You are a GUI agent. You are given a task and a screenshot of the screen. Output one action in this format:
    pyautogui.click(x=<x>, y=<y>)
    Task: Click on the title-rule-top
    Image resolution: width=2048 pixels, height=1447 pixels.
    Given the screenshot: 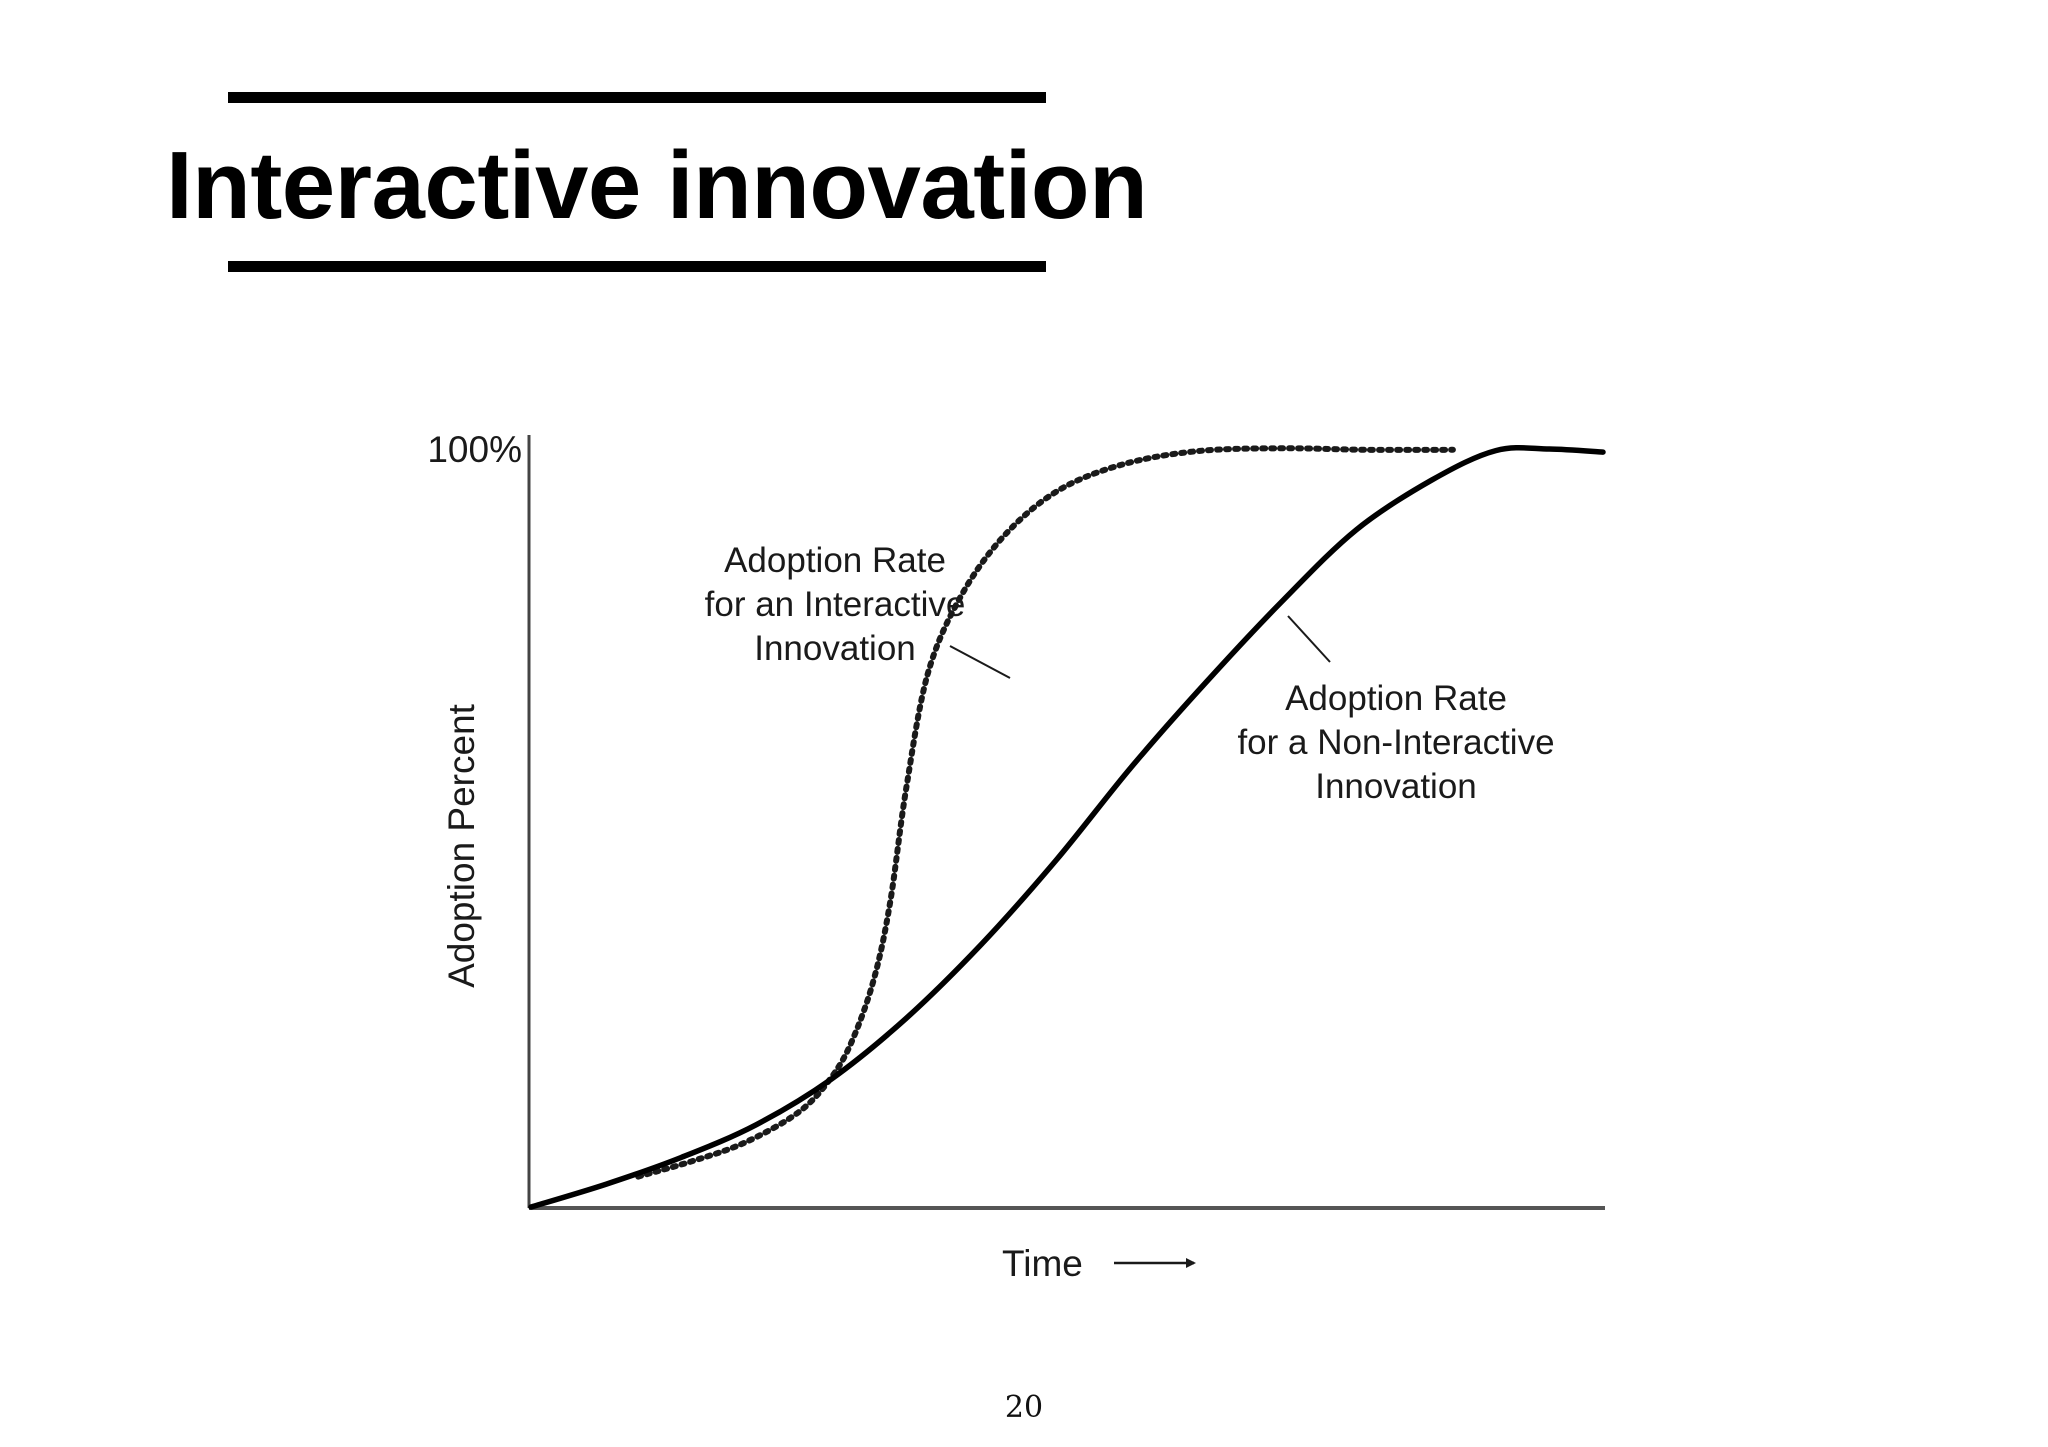 What is the action you would take?
    pyautogui.click(x=637, y=97)
    